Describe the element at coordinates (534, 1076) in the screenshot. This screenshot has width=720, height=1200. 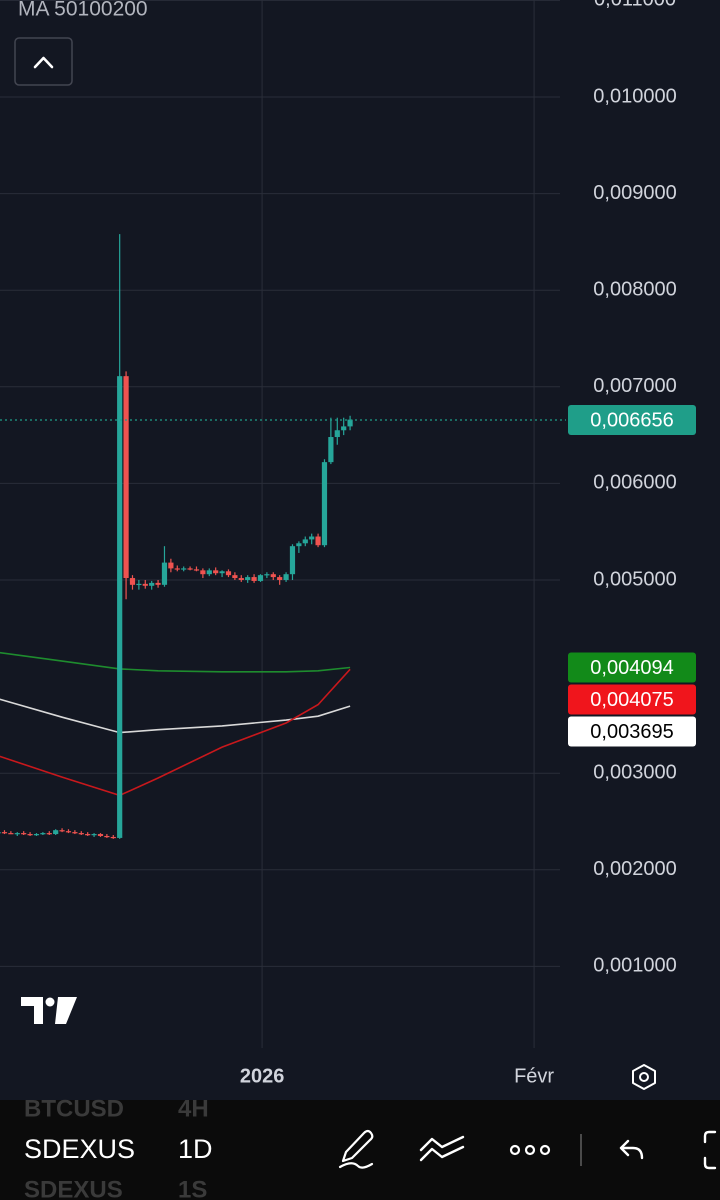
I see `x-tick-label: Févr` at that location.